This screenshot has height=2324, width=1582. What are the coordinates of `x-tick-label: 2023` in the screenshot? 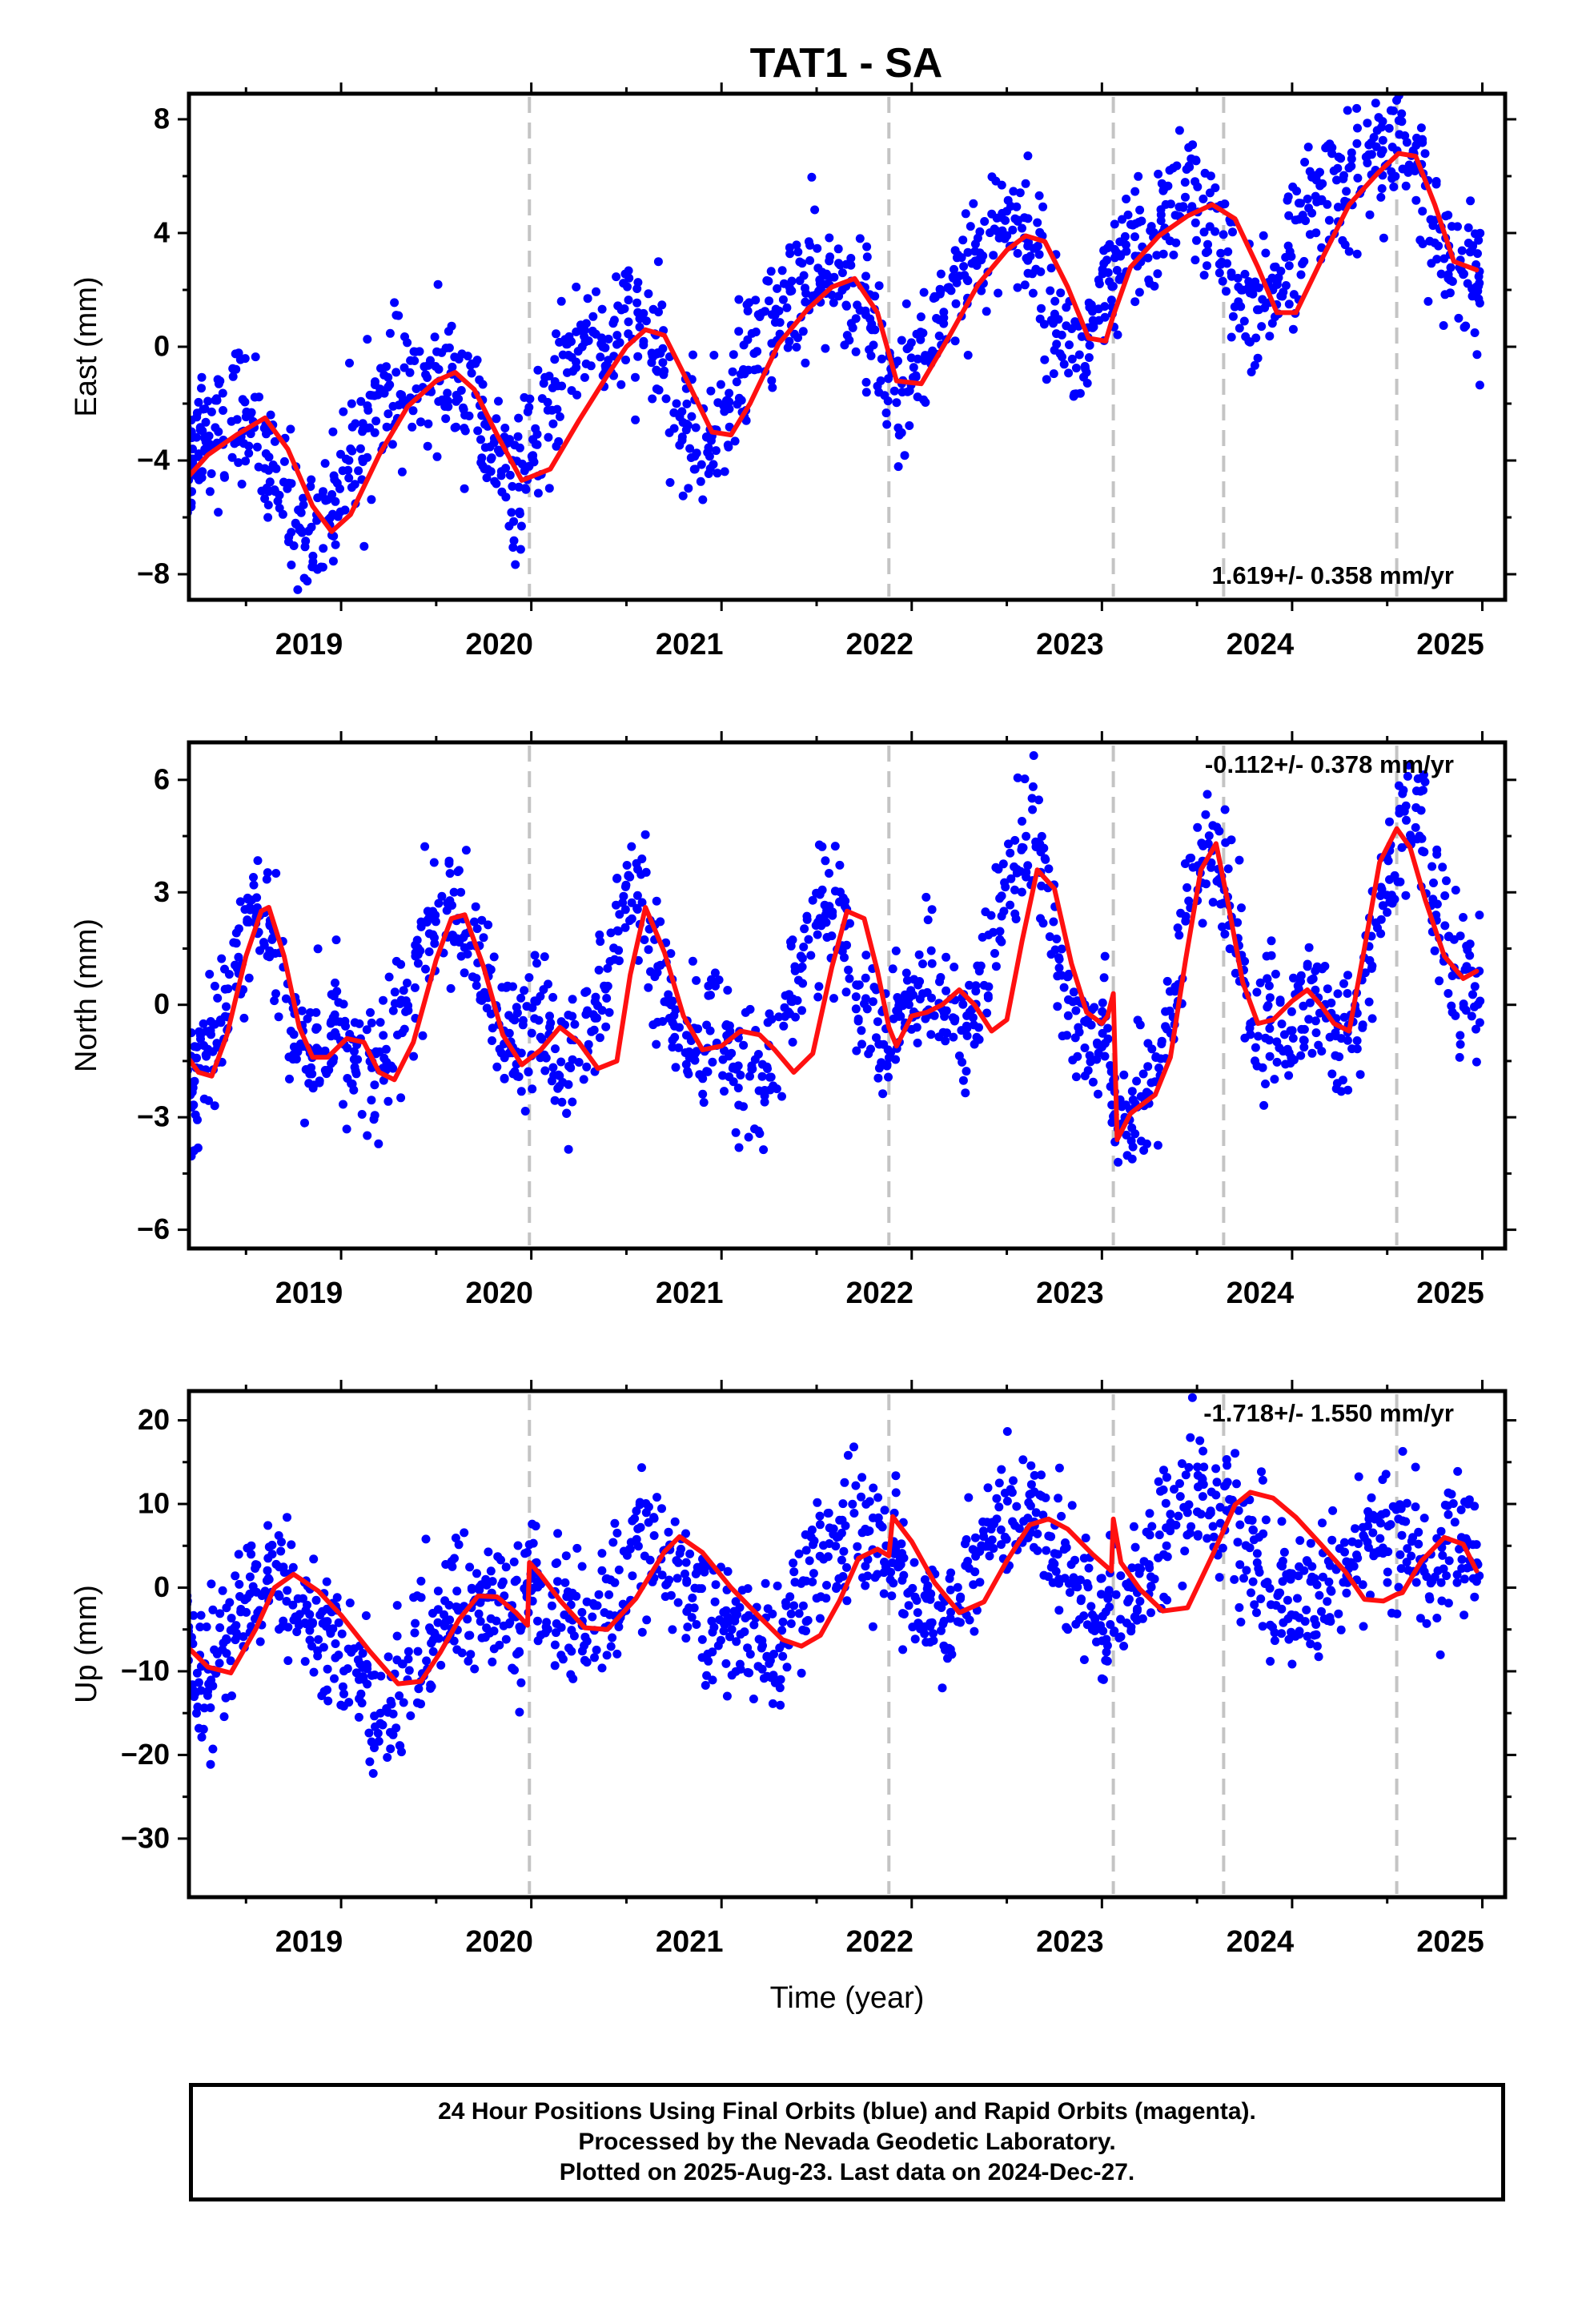 It's located at (1070, 644).